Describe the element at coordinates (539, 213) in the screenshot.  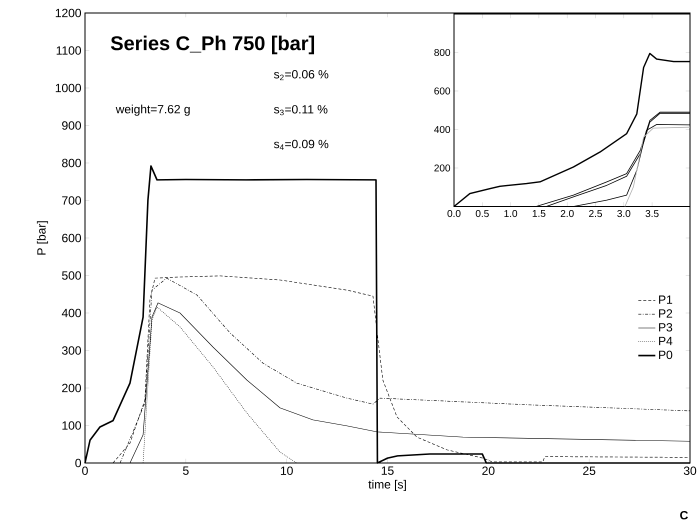
I see `x-tick-label: 1.5` at that location.